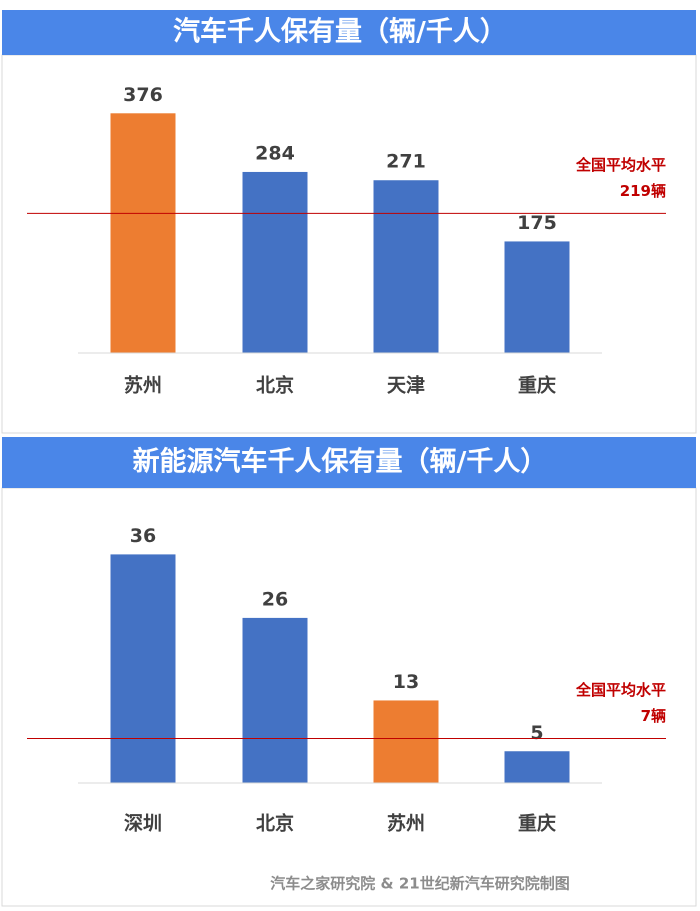 The height and width of the screenshot is (911, 700). What do you see at coordinates (406, 385) in the screenshot?
I see `x-tick-label: 天津` at bounding box center [406, 385].